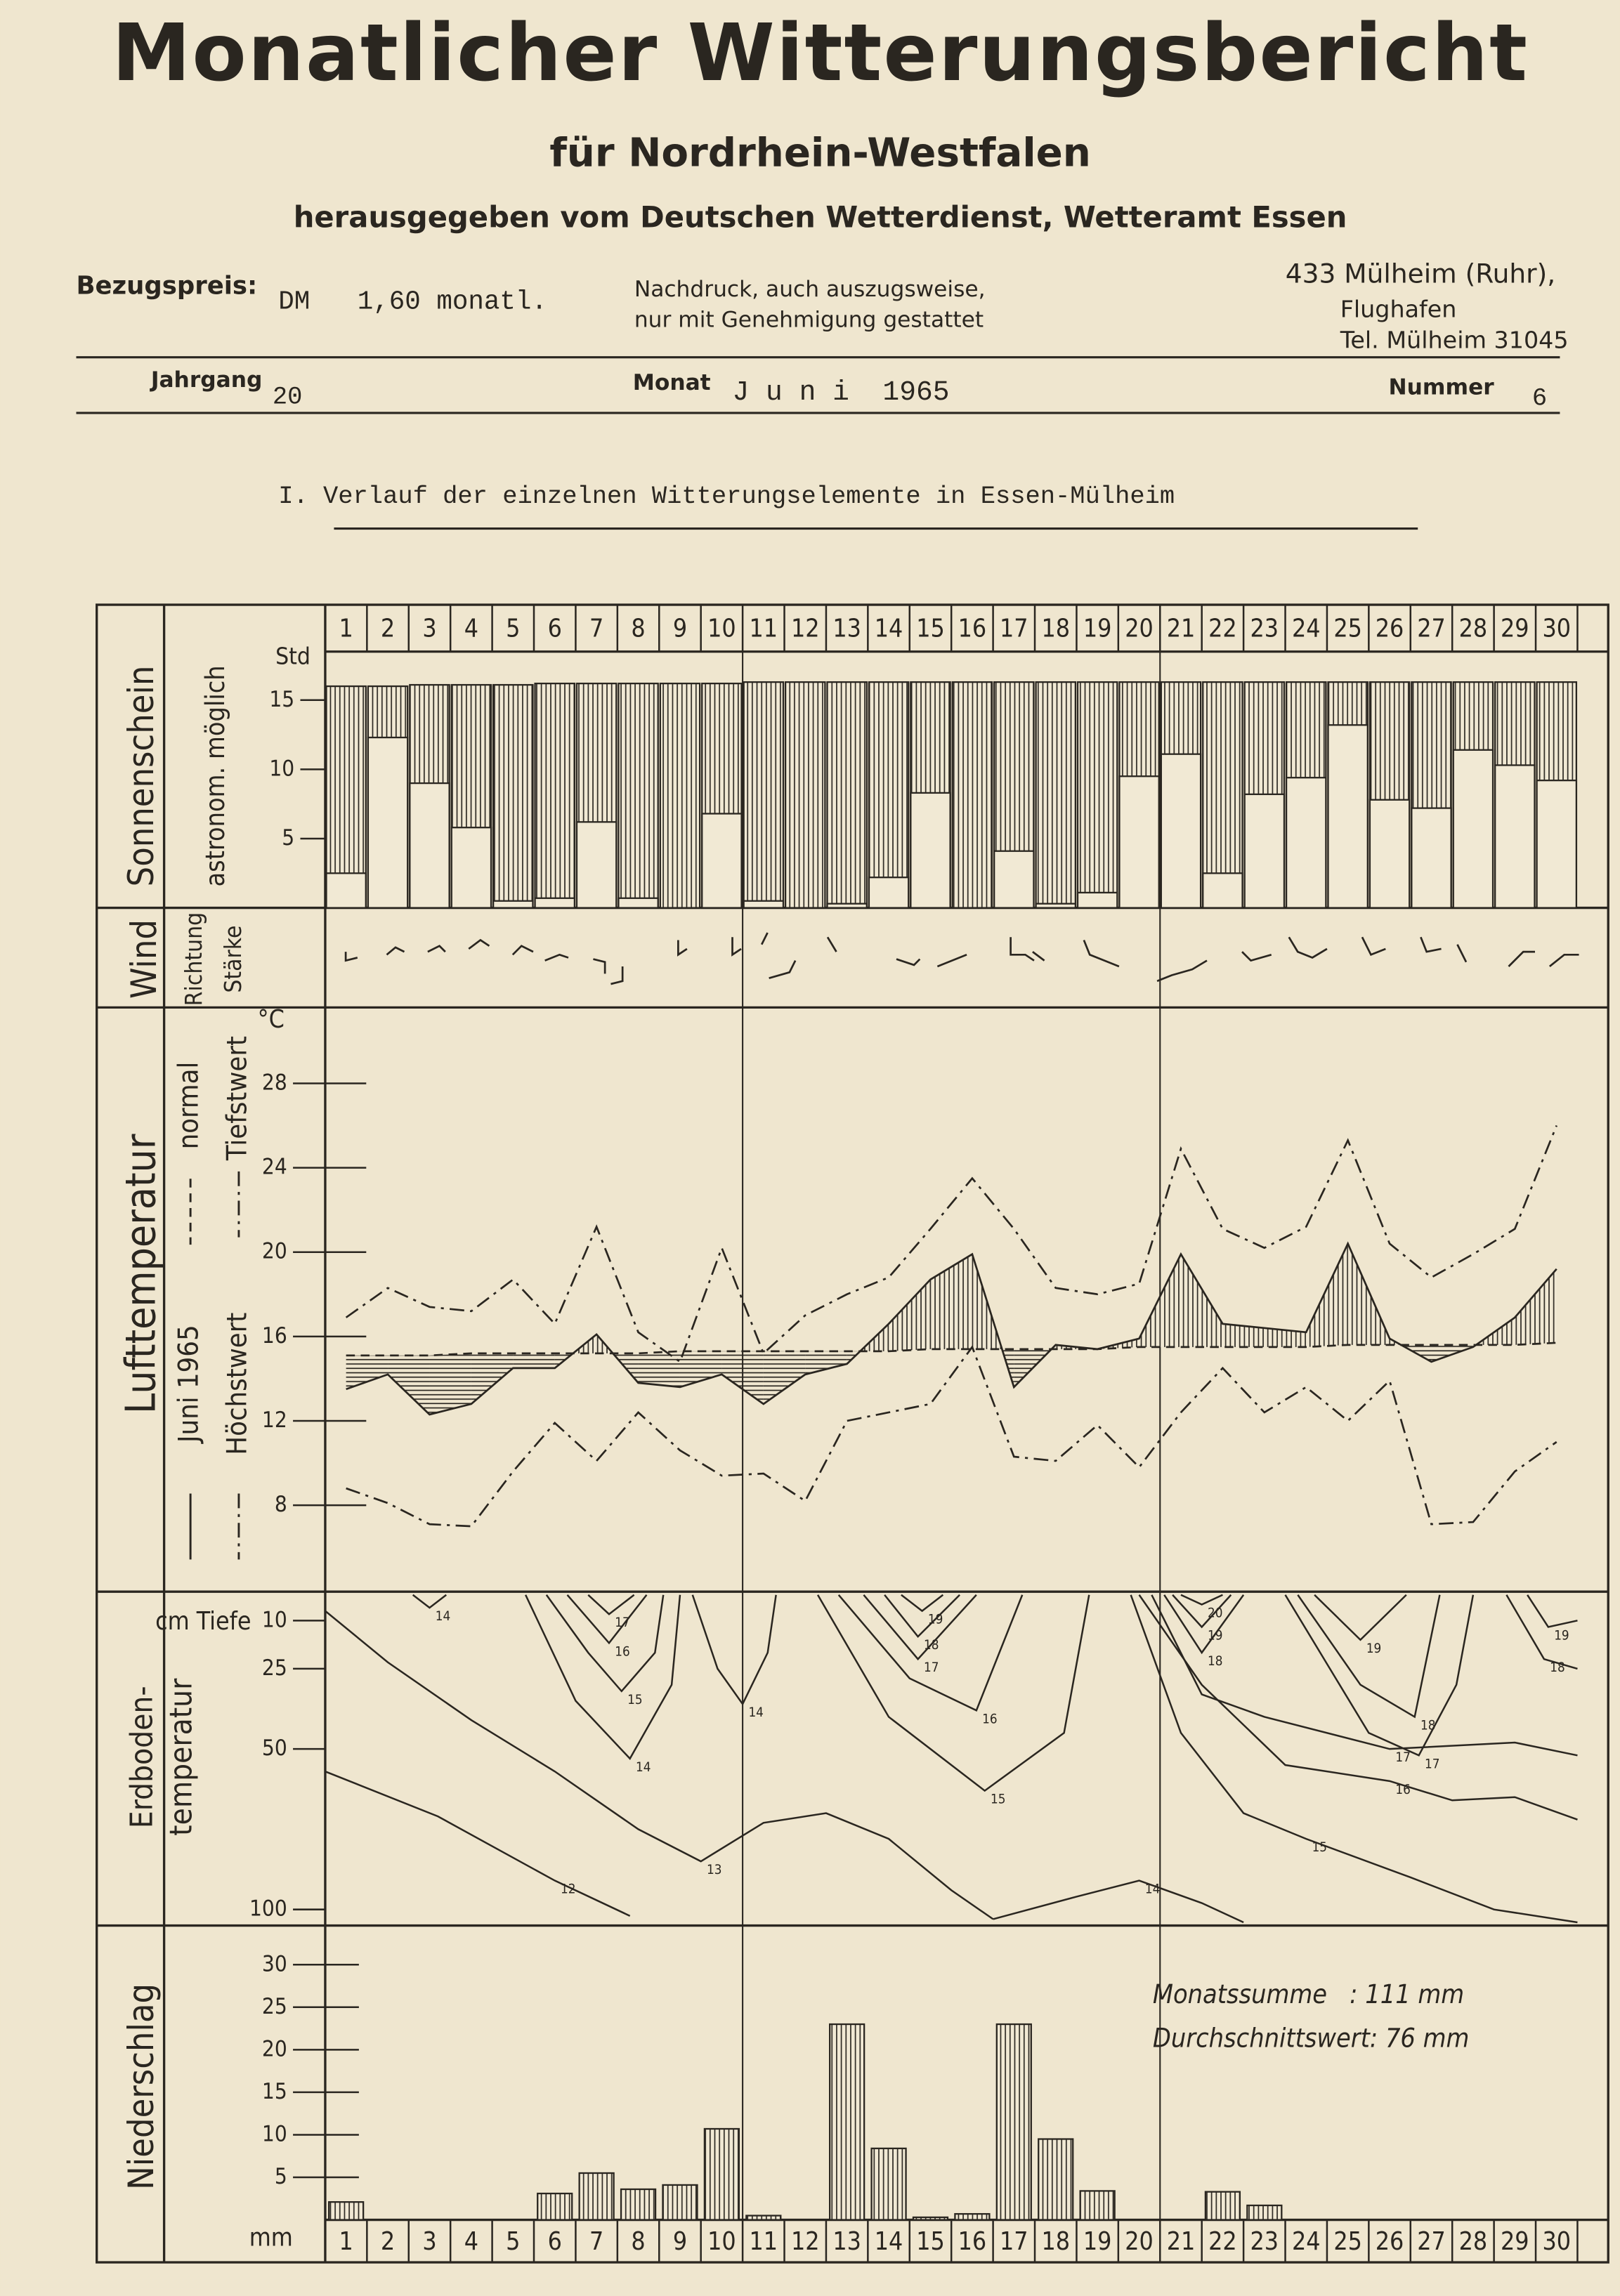 This screenshot has height=2296, width=1620. What do you see at coordinates (193, 959) in the screenshot?
I see `wind-direction: Richtung` at bounding box center [193, 959].